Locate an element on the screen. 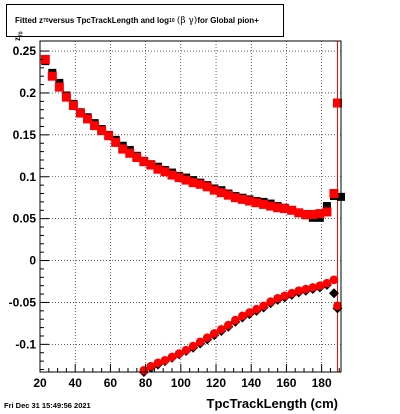 This screenshot has width=400, height=414. y-tick-label: 0.05 is located at coordinates (25, 219).